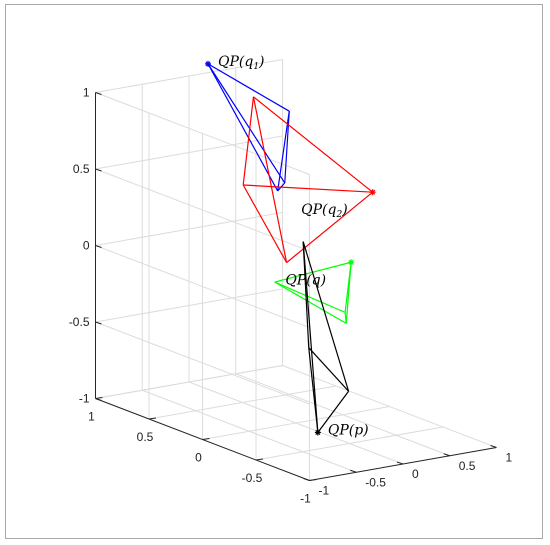 This screenshot has height=545, width=550. Describe the element at coordinates (375, 482) in the screenshot. I see `x-tick-label: -0.5` at that location.